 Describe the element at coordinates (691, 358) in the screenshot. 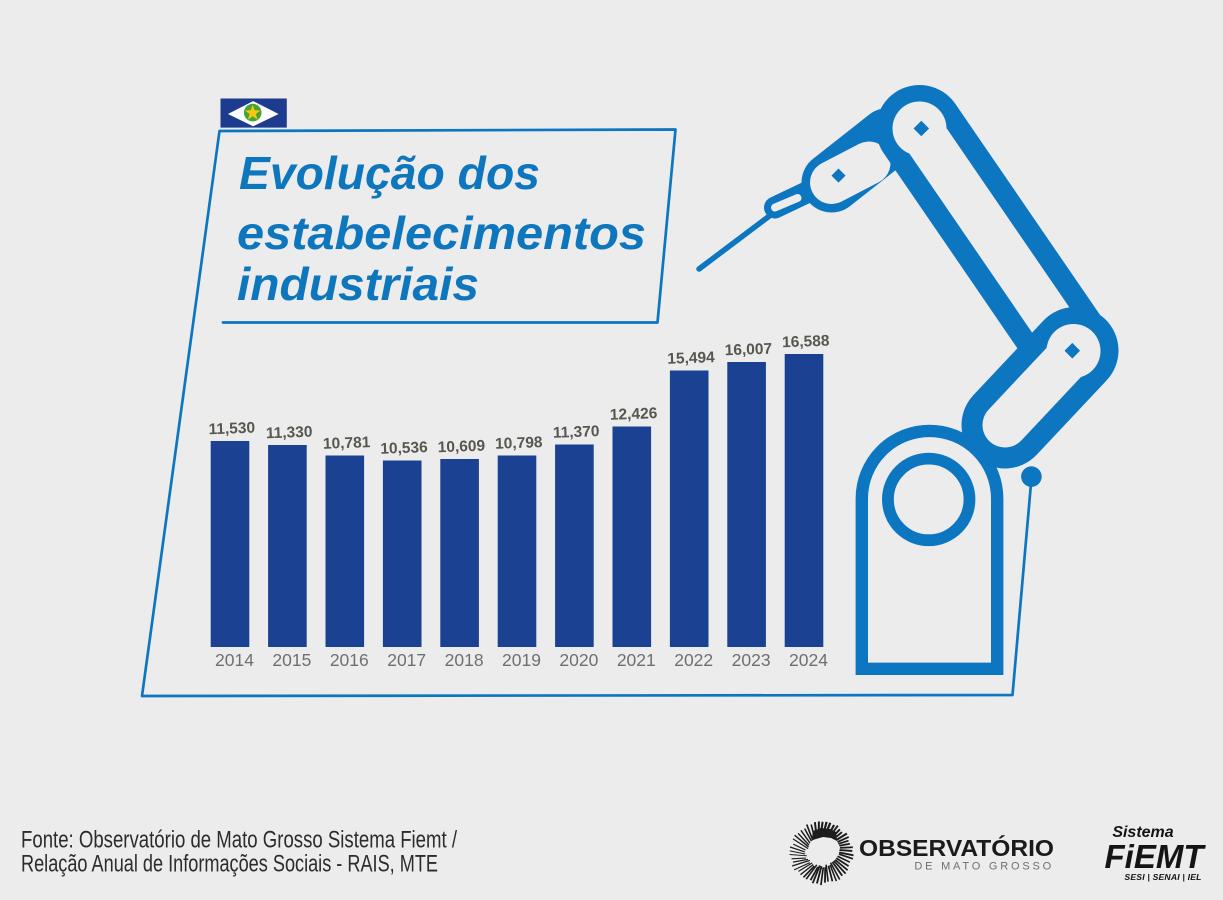

I see `svg-text: 15,494` at that location.